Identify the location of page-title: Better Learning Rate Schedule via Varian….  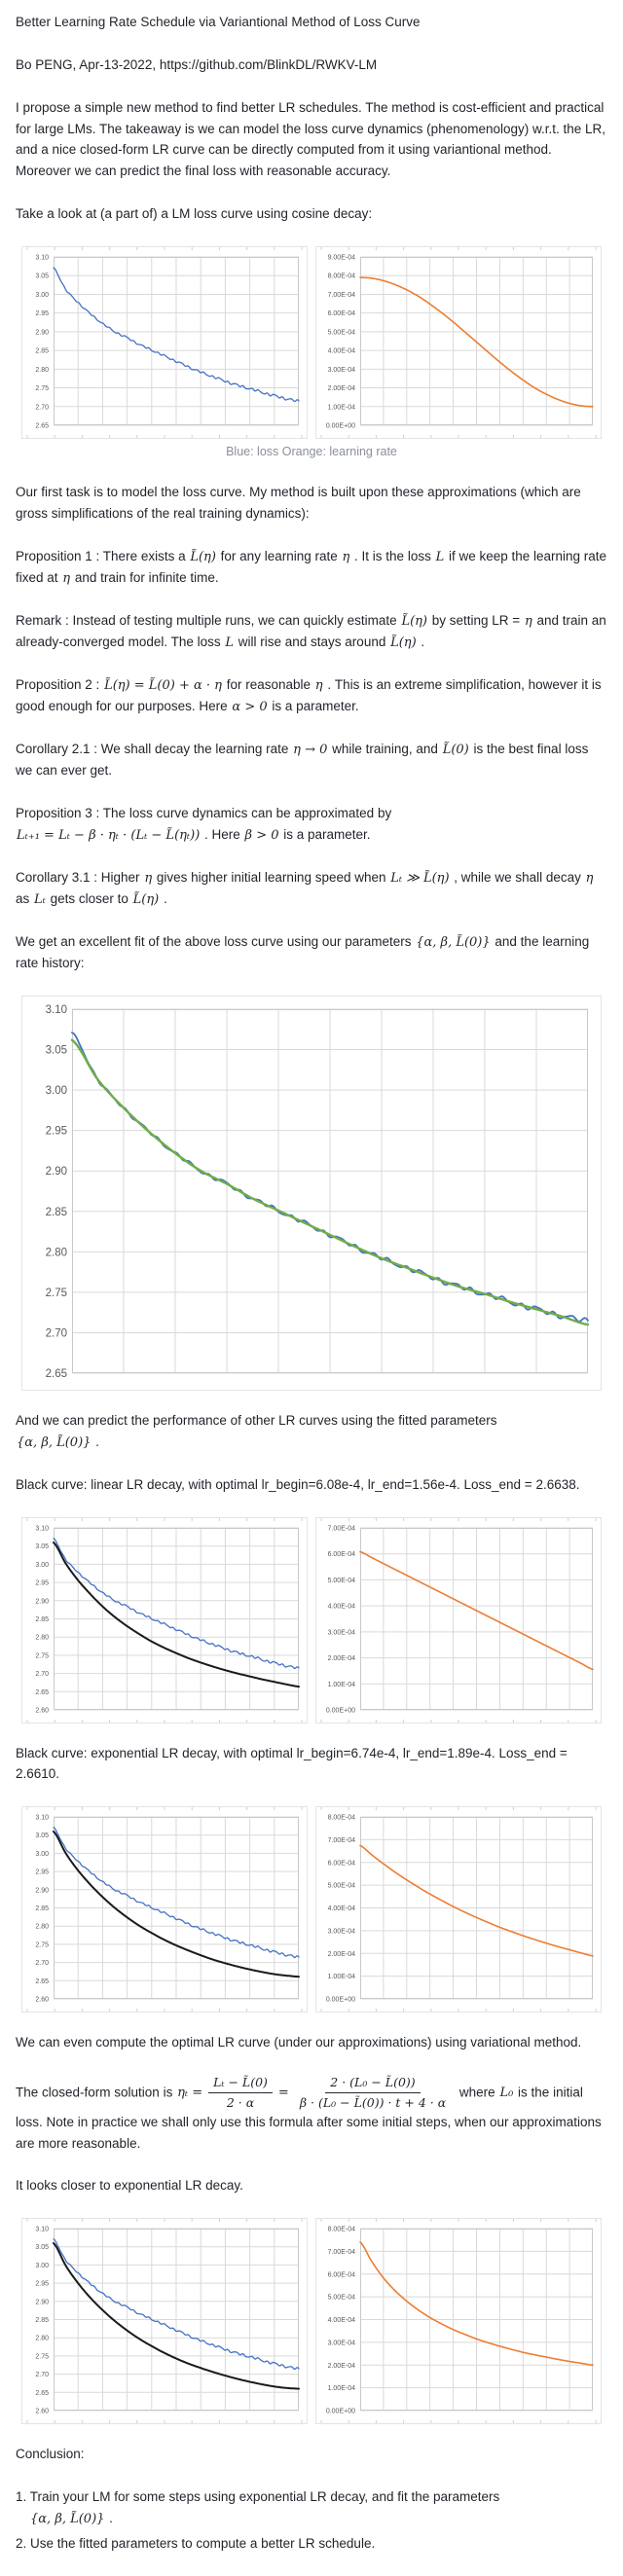
(218, 22).